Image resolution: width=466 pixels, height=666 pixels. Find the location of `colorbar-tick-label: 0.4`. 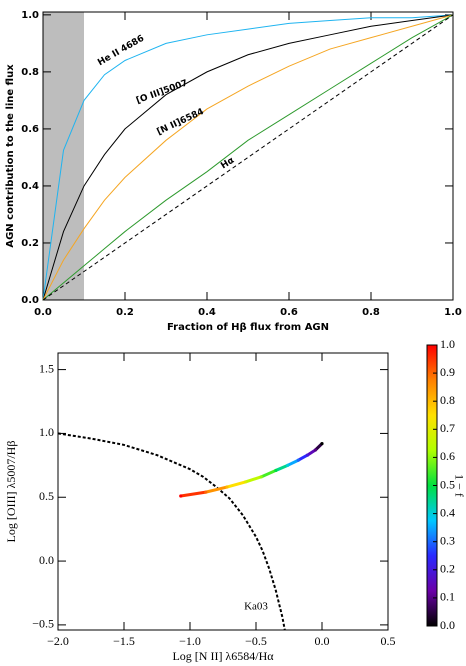

colorbar-tick-label: 0.4 is located at coordinates (447, 512).